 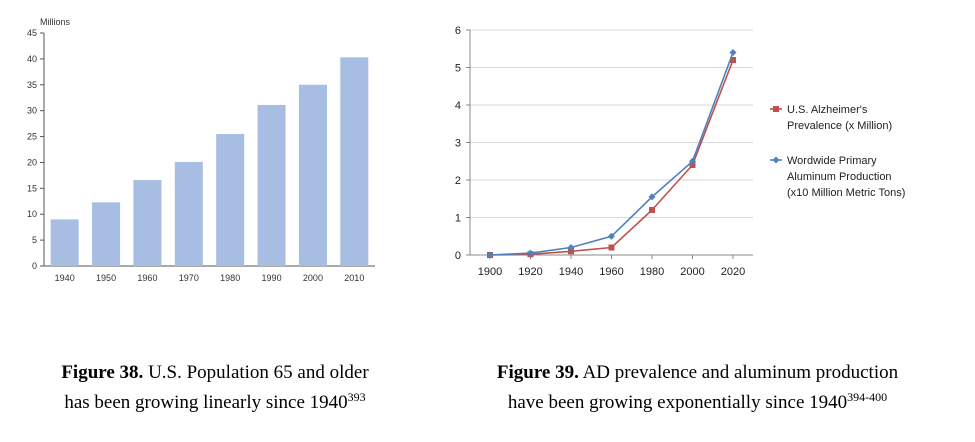 I want to click on bar-1970, so click(x=188, y=213).